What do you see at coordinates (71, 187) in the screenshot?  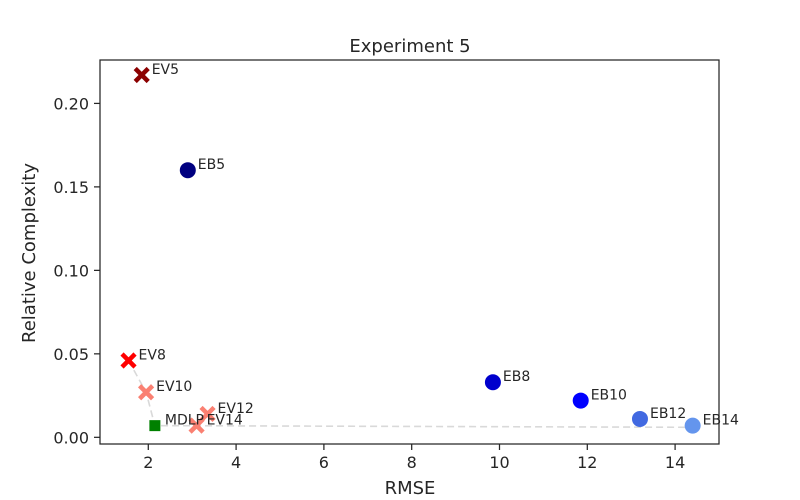 I see `y-tick-label: 0.15` at bounding box center [71, 187].